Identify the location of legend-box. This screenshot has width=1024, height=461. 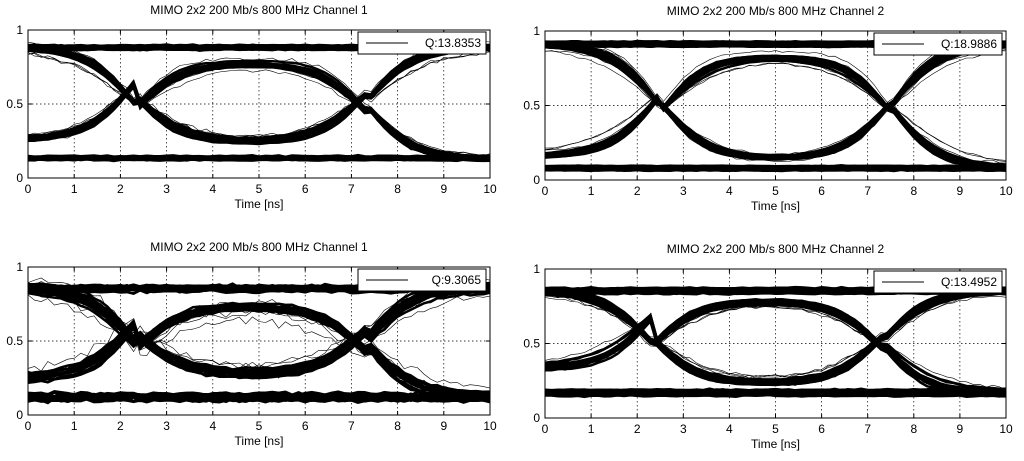
(422, 280).